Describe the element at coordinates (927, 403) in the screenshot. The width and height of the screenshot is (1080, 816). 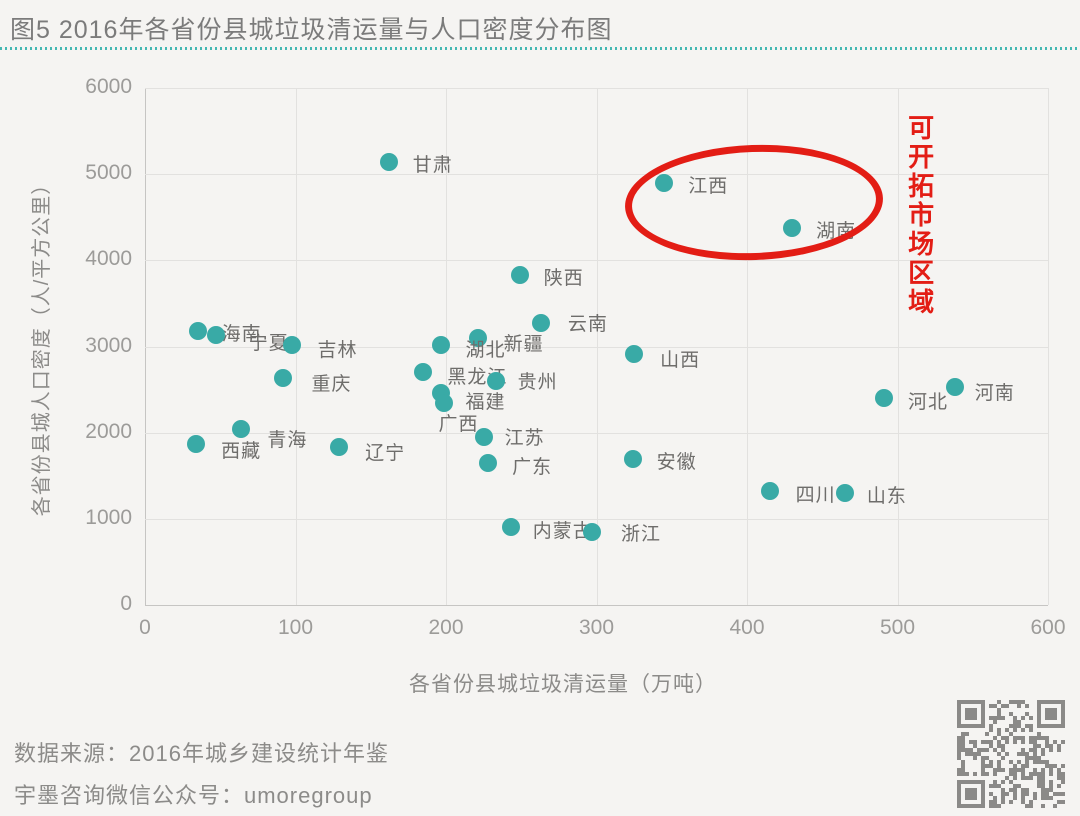
I see `data-point-label: 河北` at that location.